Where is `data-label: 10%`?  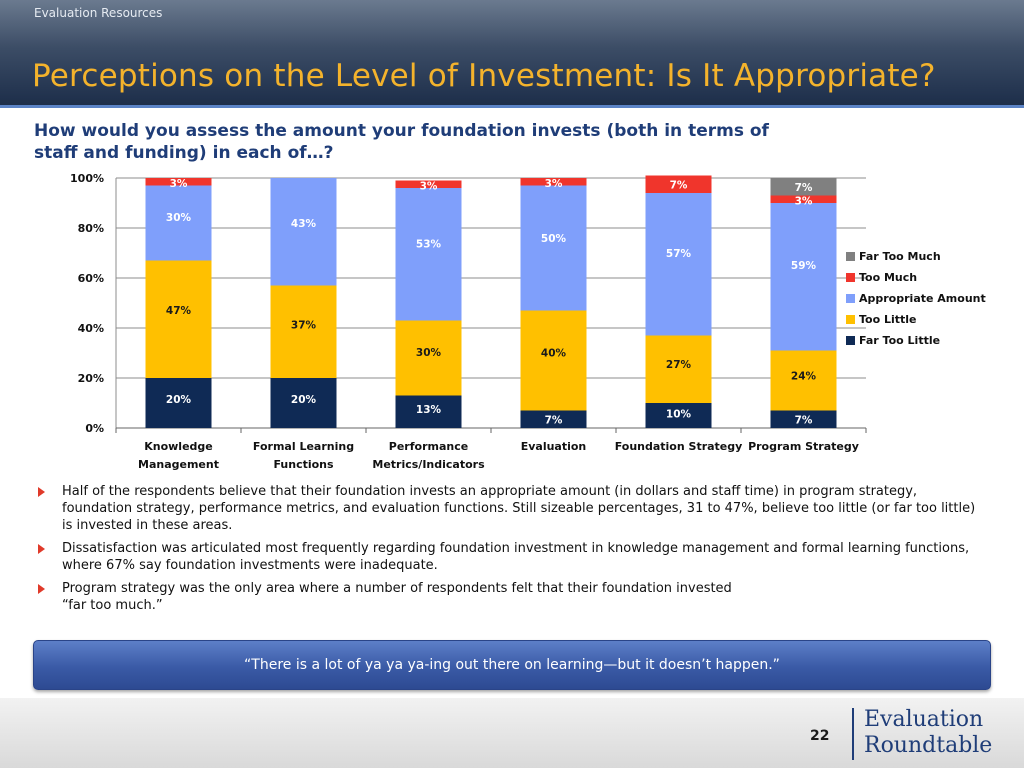
data-label: 10% is located at coordinates (679, 415).